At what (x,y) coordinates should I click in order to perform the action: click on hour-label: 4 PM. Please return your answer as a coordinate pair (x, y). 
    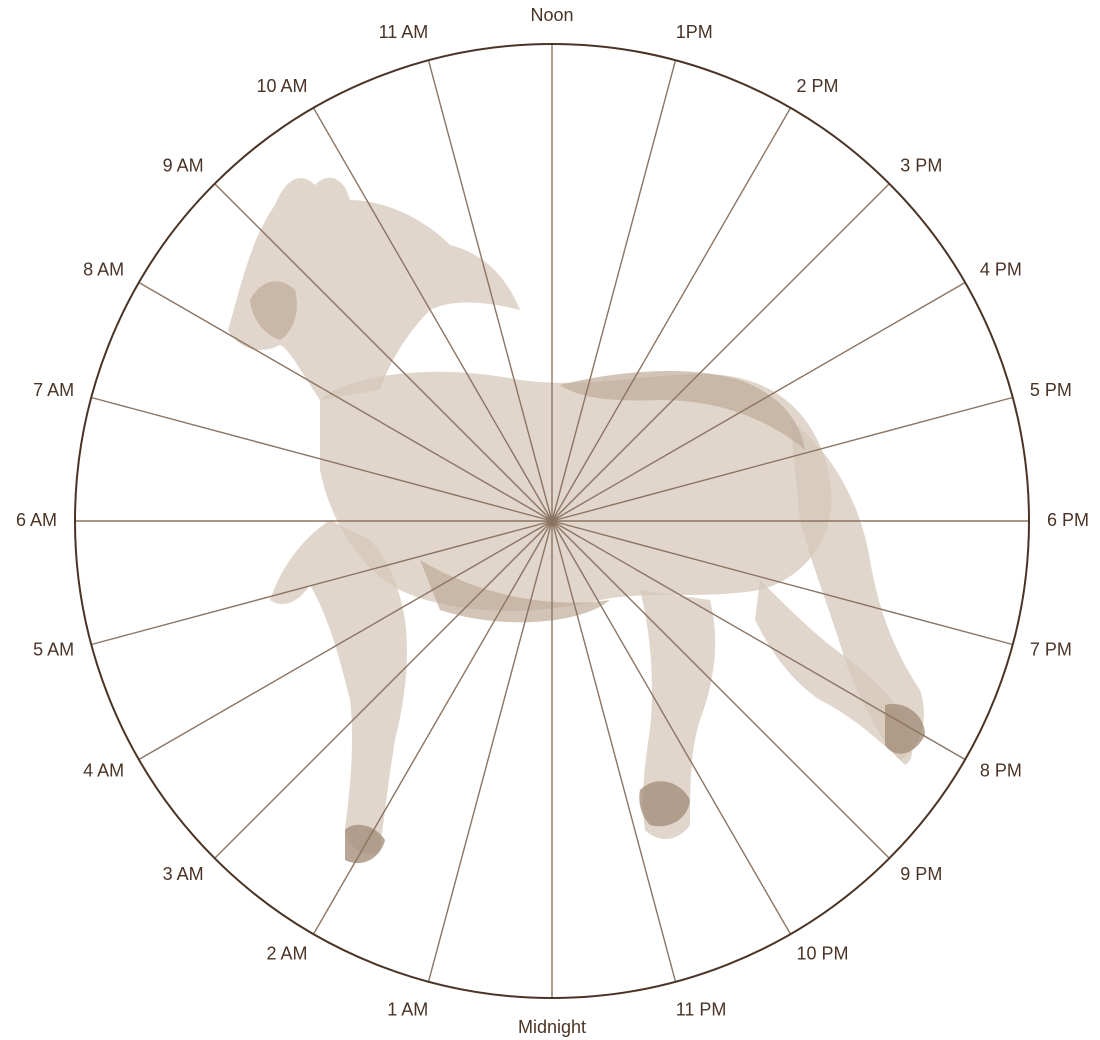
    Looking at the image, I should click on (1001, 269).